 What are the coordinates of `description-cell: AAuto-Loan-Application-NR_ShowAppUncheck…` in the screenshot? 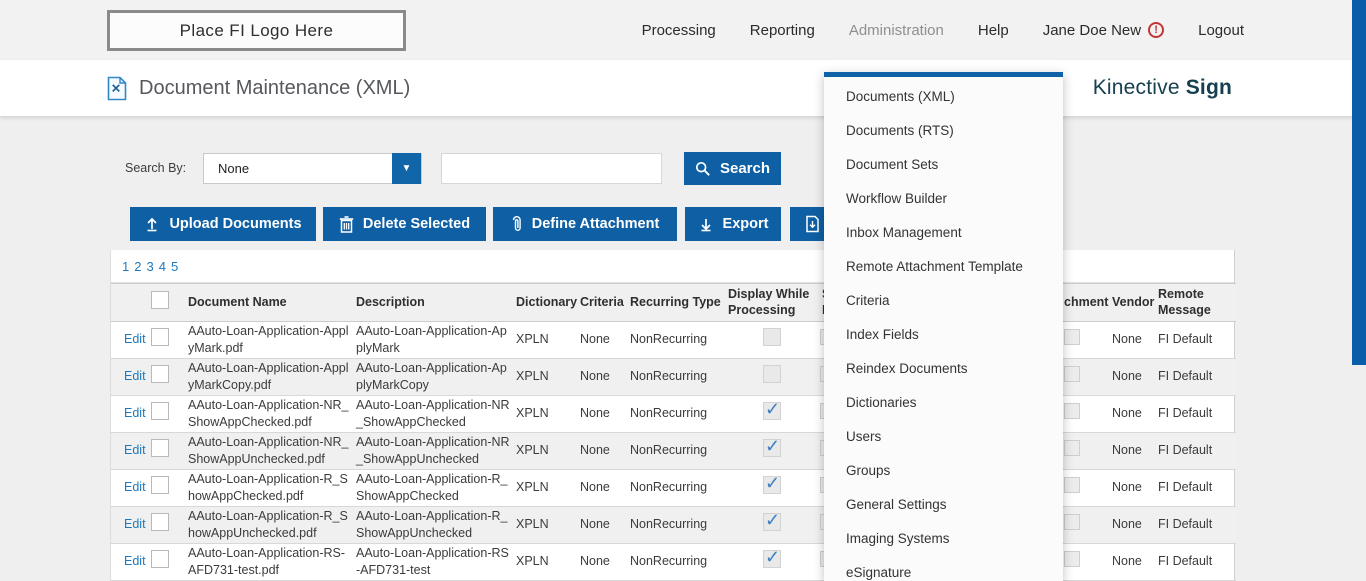 It's located at (433, 450).